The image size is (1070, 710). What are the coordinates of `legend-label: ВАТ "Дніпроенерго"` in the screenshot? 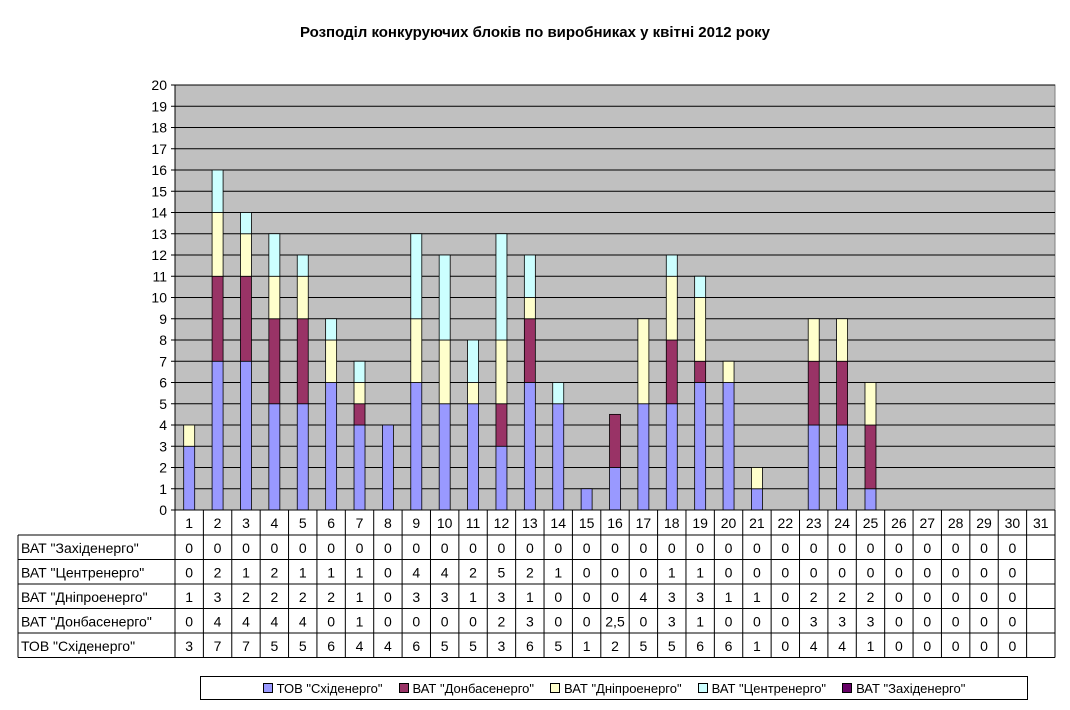 It's located at (623, 688).